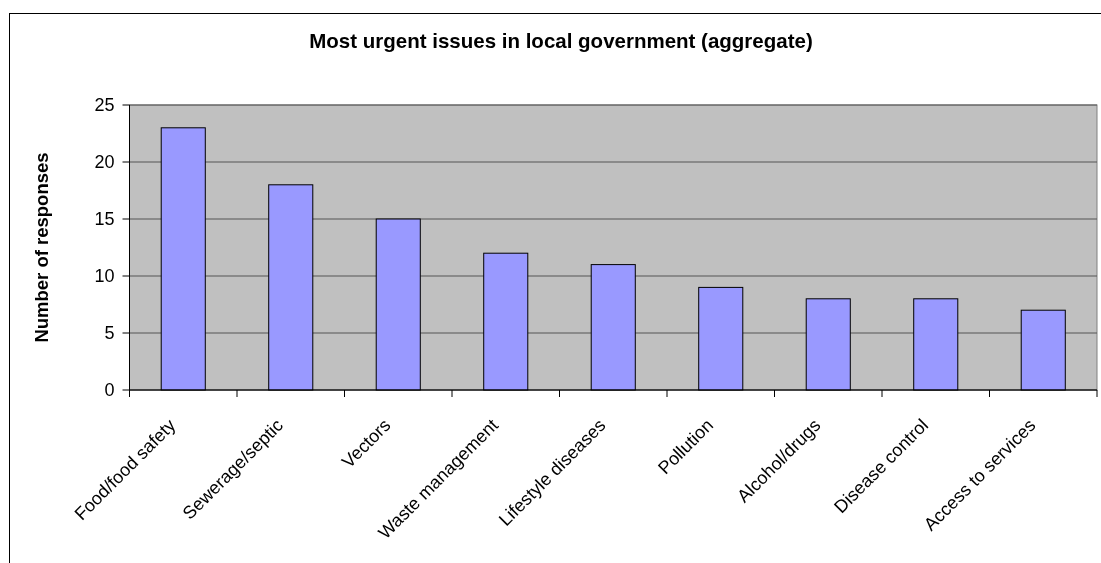  I want to click on y-axis-title: Number of responses, so click(41, 247).